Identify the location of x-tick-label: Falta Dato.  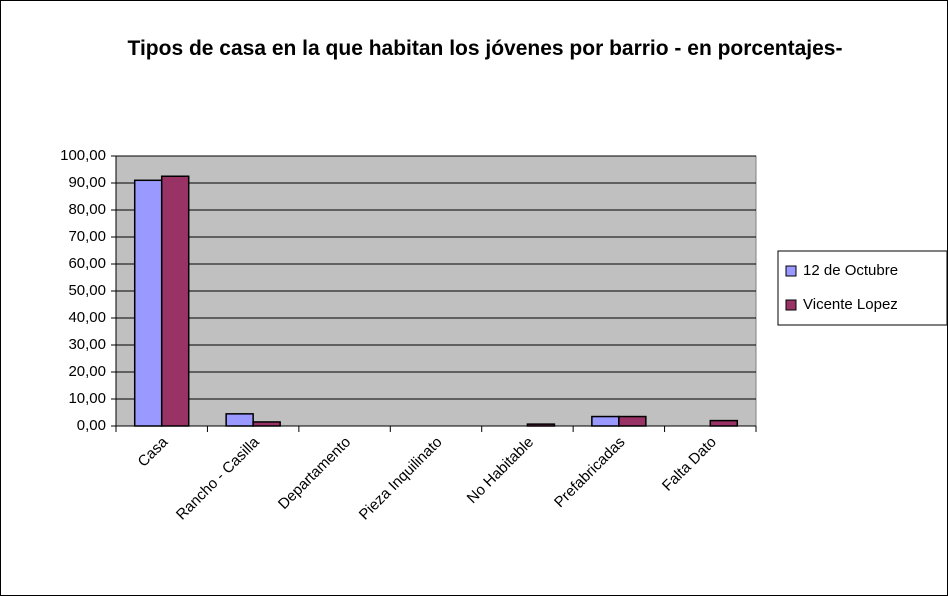
(689, 464).